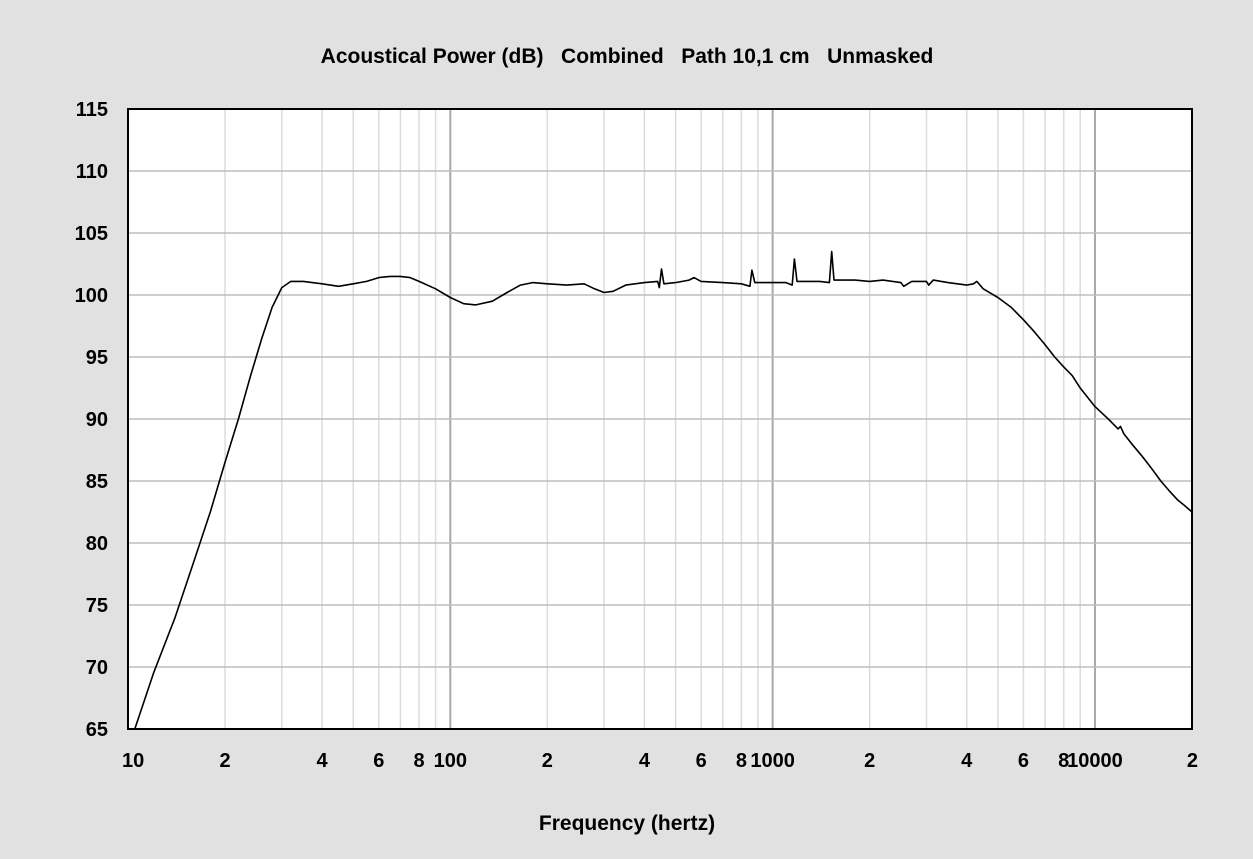  What do you see at coordinates (92, 172) in the screenshot?
I see `y-tick-label: 110` at bounding box center [92, 172].